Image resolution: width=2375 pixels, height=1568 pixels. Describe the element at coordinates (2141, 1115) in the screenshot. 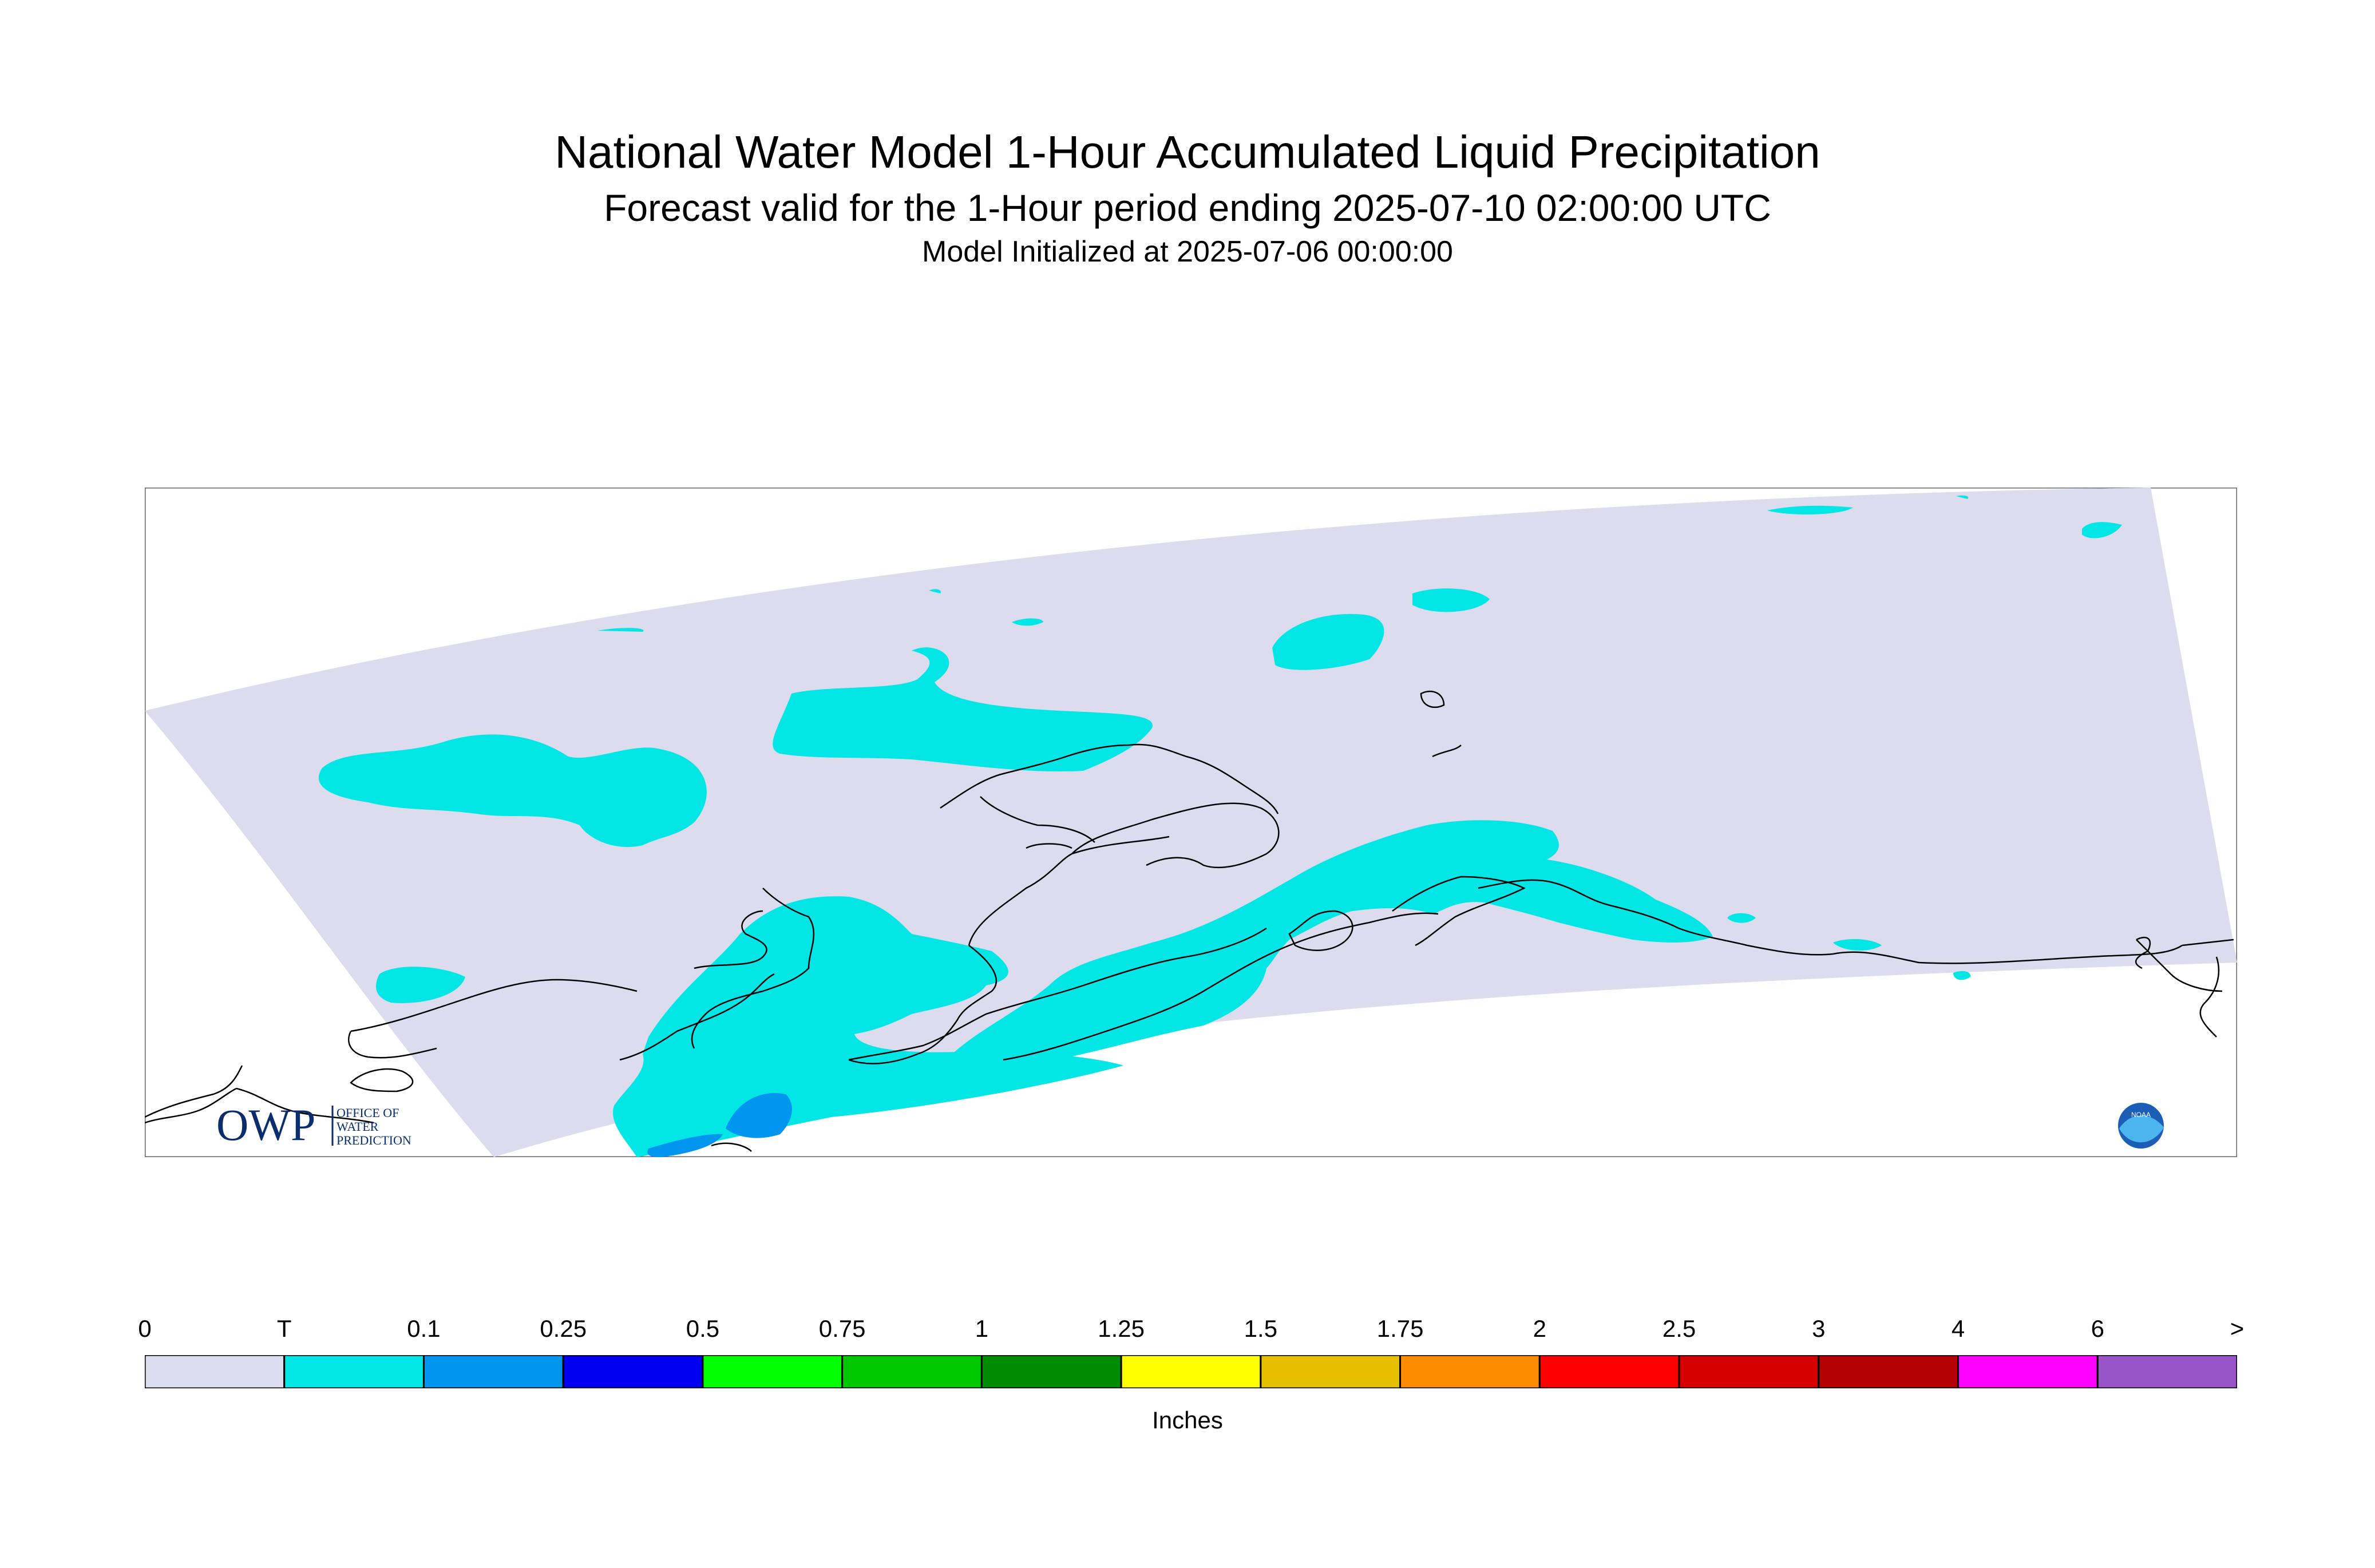

I see `noaa-logo-text: NOAA` at that location.